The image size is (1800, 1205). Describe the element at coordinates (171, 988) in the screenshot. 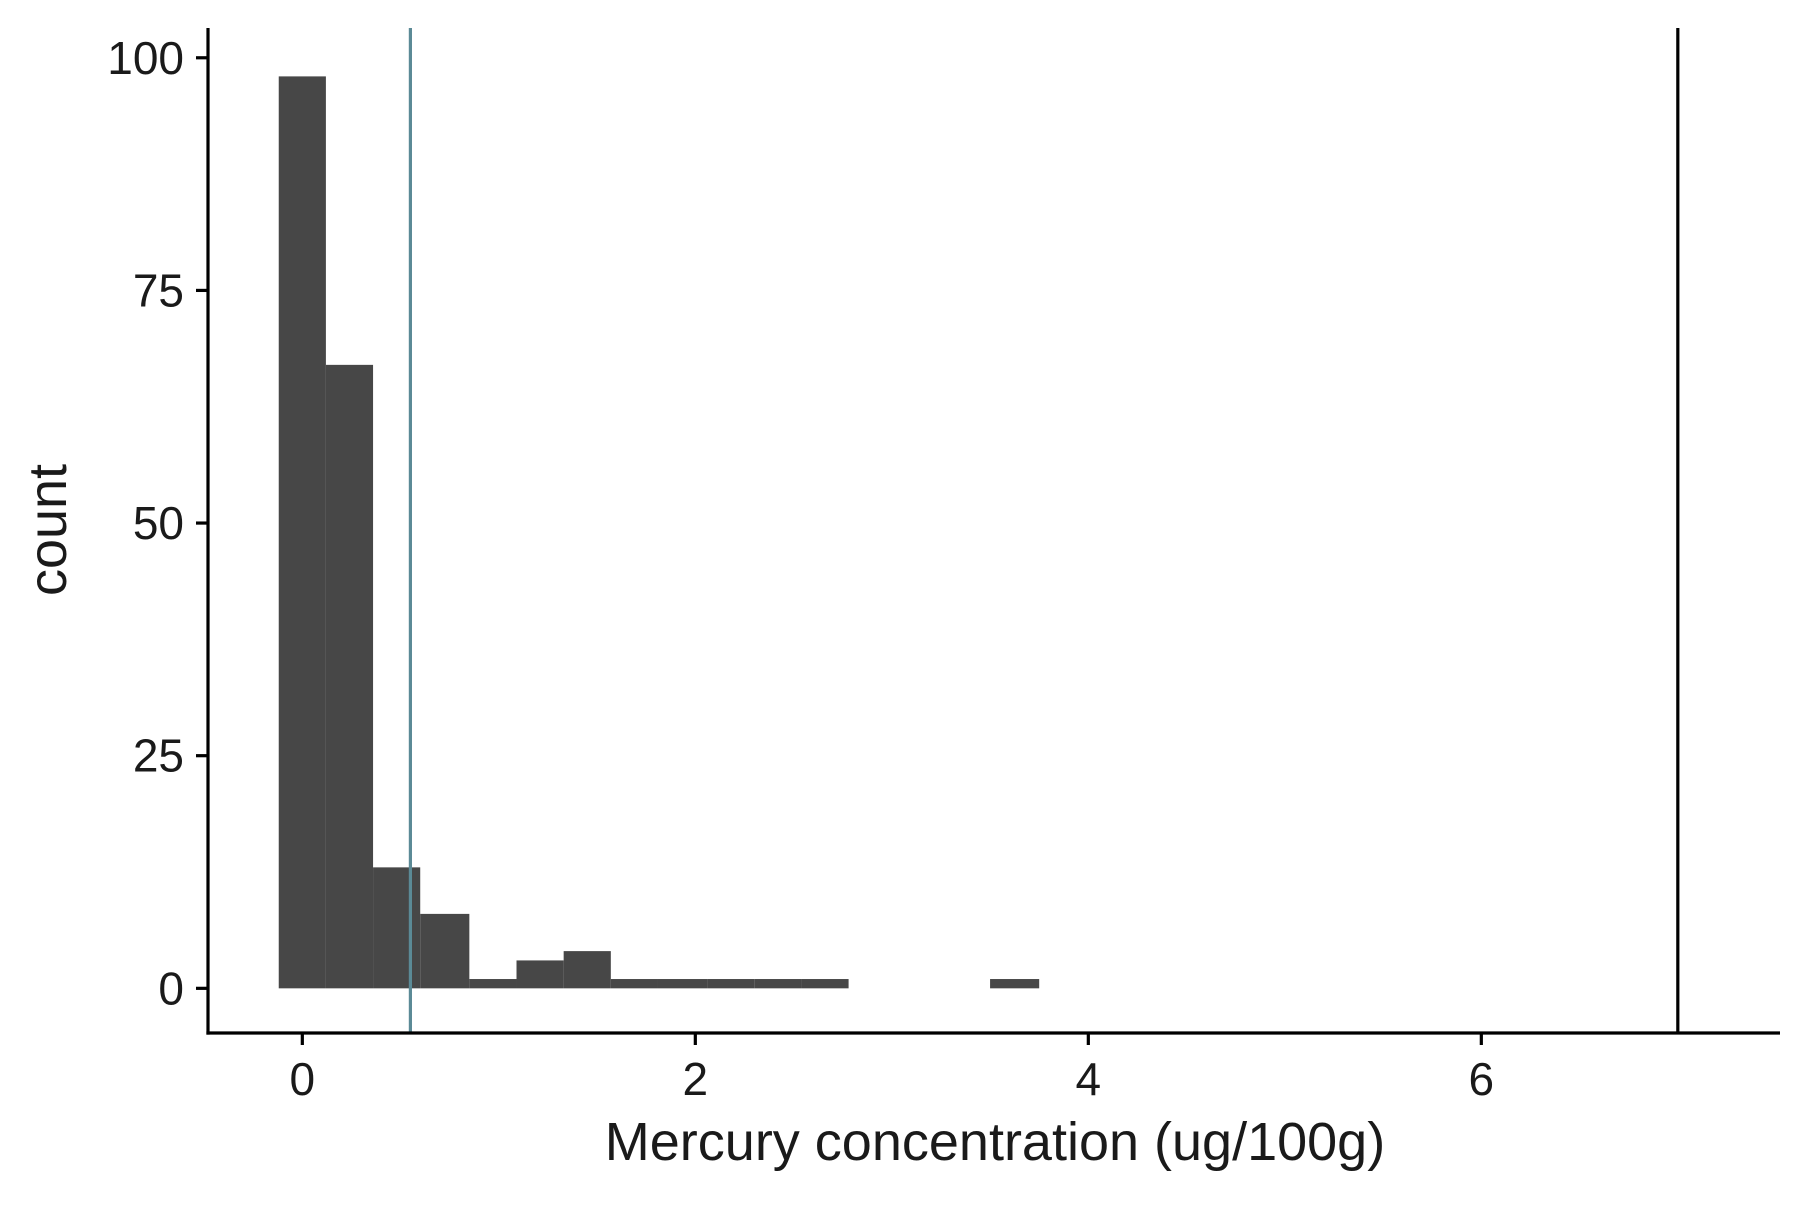

I see `y-tick-label: 0` at that location.